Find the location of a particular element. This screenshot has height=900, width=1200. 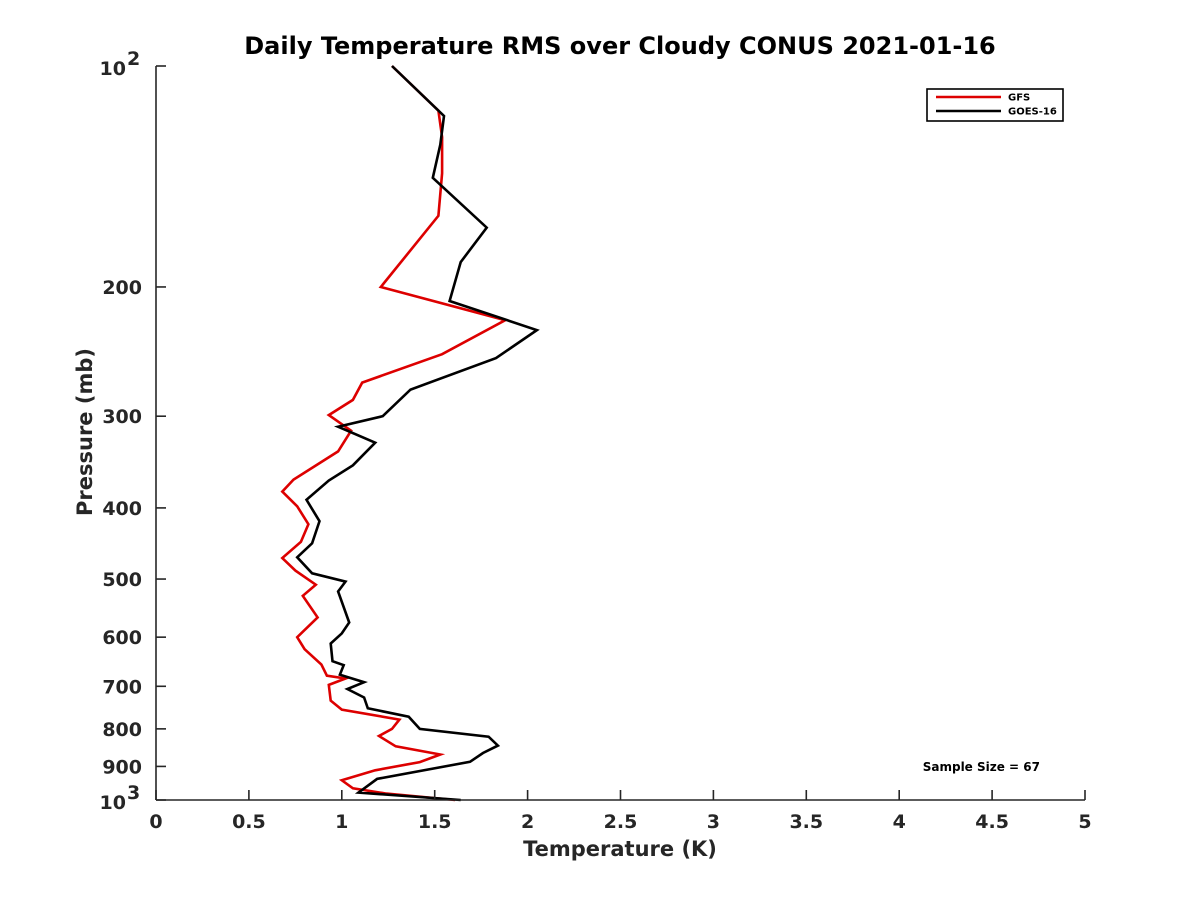

legend-label: GOES-16 is located at coordinates (1032, 112).